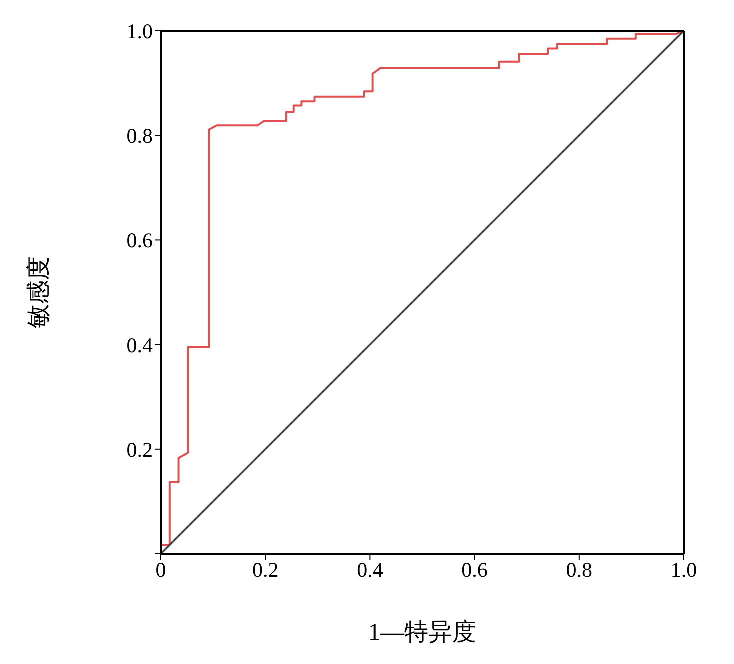 The height and width of the screenshot is (664, 734). What do you see at coordinates (139, 136) in the screenshot?
I see `y-tick-label: 0.8` at bounding box center [139, 136].